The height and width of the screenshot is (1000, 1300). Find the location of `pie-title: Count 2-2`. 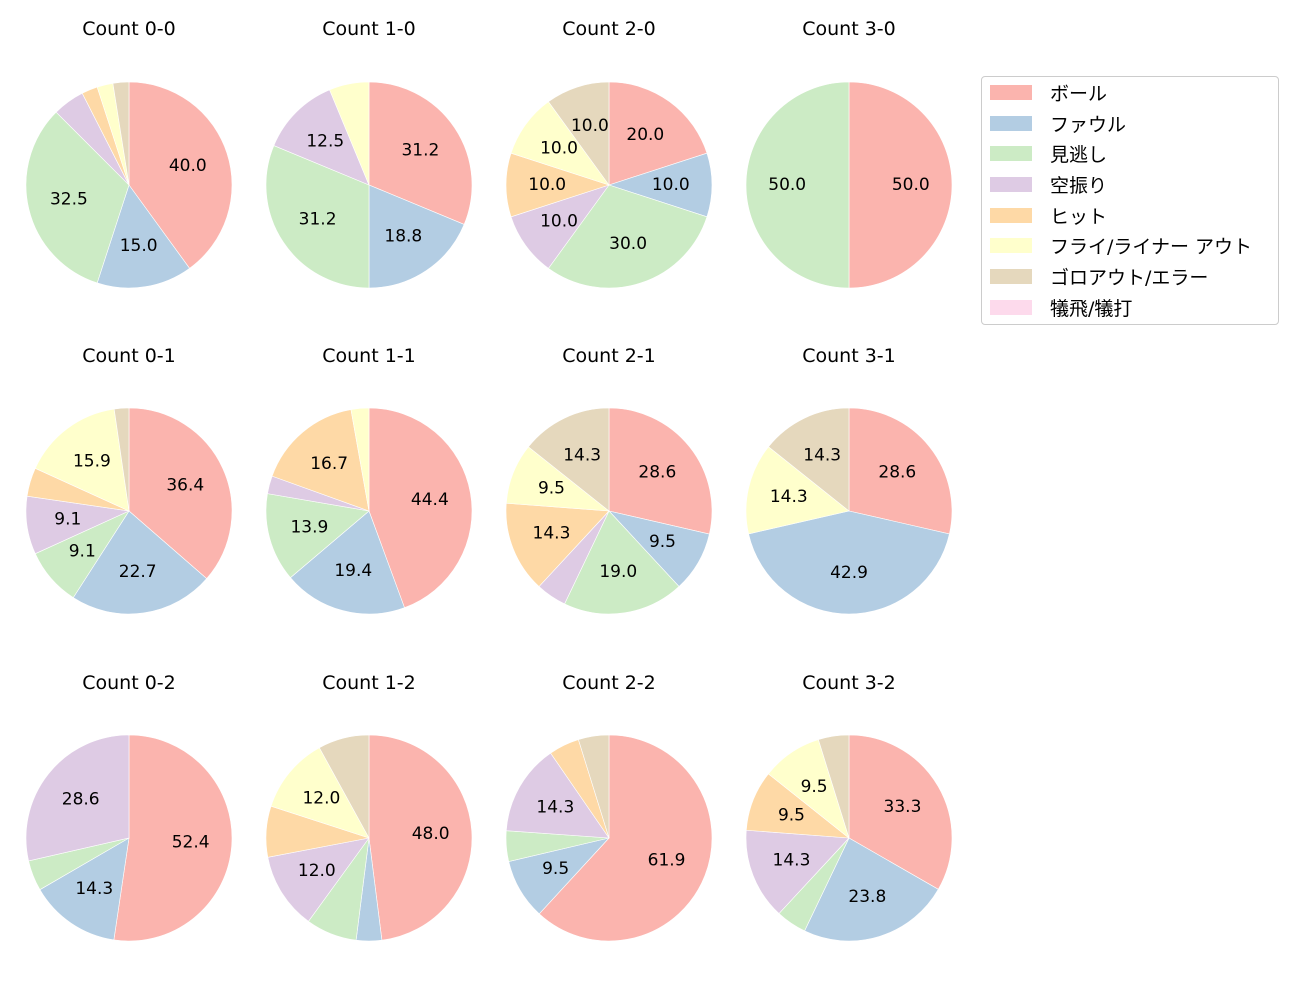

pie-title: Count 2-2 is located at coordinates (609, 683).